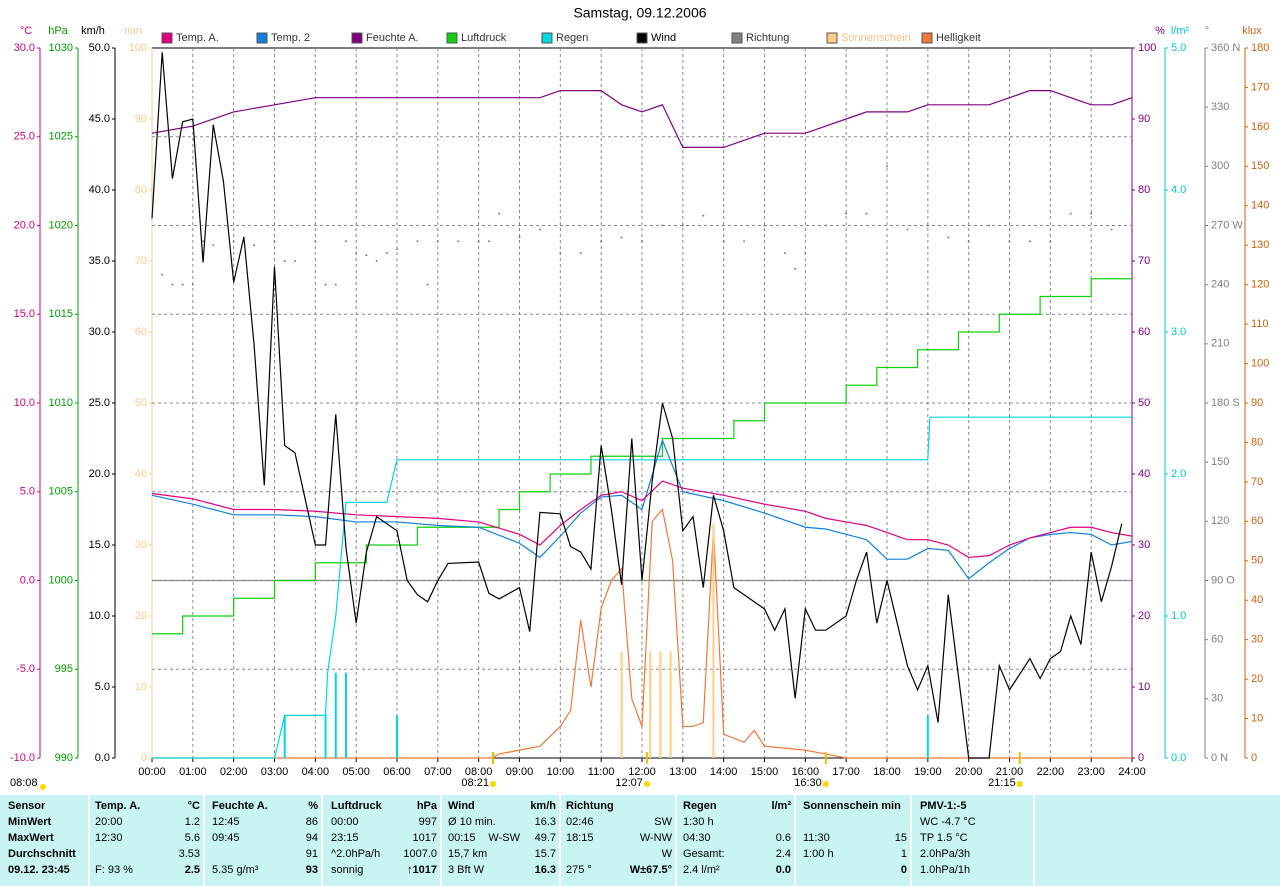 This screenshot has height=886, width=1280. Describe the element at coordinates (1260, 206) in the screenshot. I see `y-tick-label: 140` at that location.